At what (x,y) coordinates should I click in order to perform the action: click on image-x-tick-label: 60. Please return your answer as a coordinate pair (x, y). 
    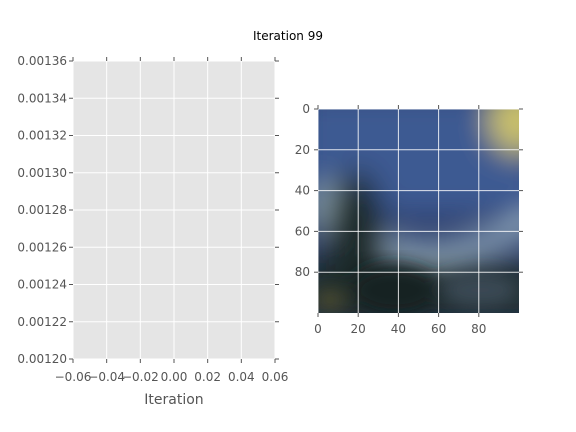
    Looking at the image, I should click on (438, 329).